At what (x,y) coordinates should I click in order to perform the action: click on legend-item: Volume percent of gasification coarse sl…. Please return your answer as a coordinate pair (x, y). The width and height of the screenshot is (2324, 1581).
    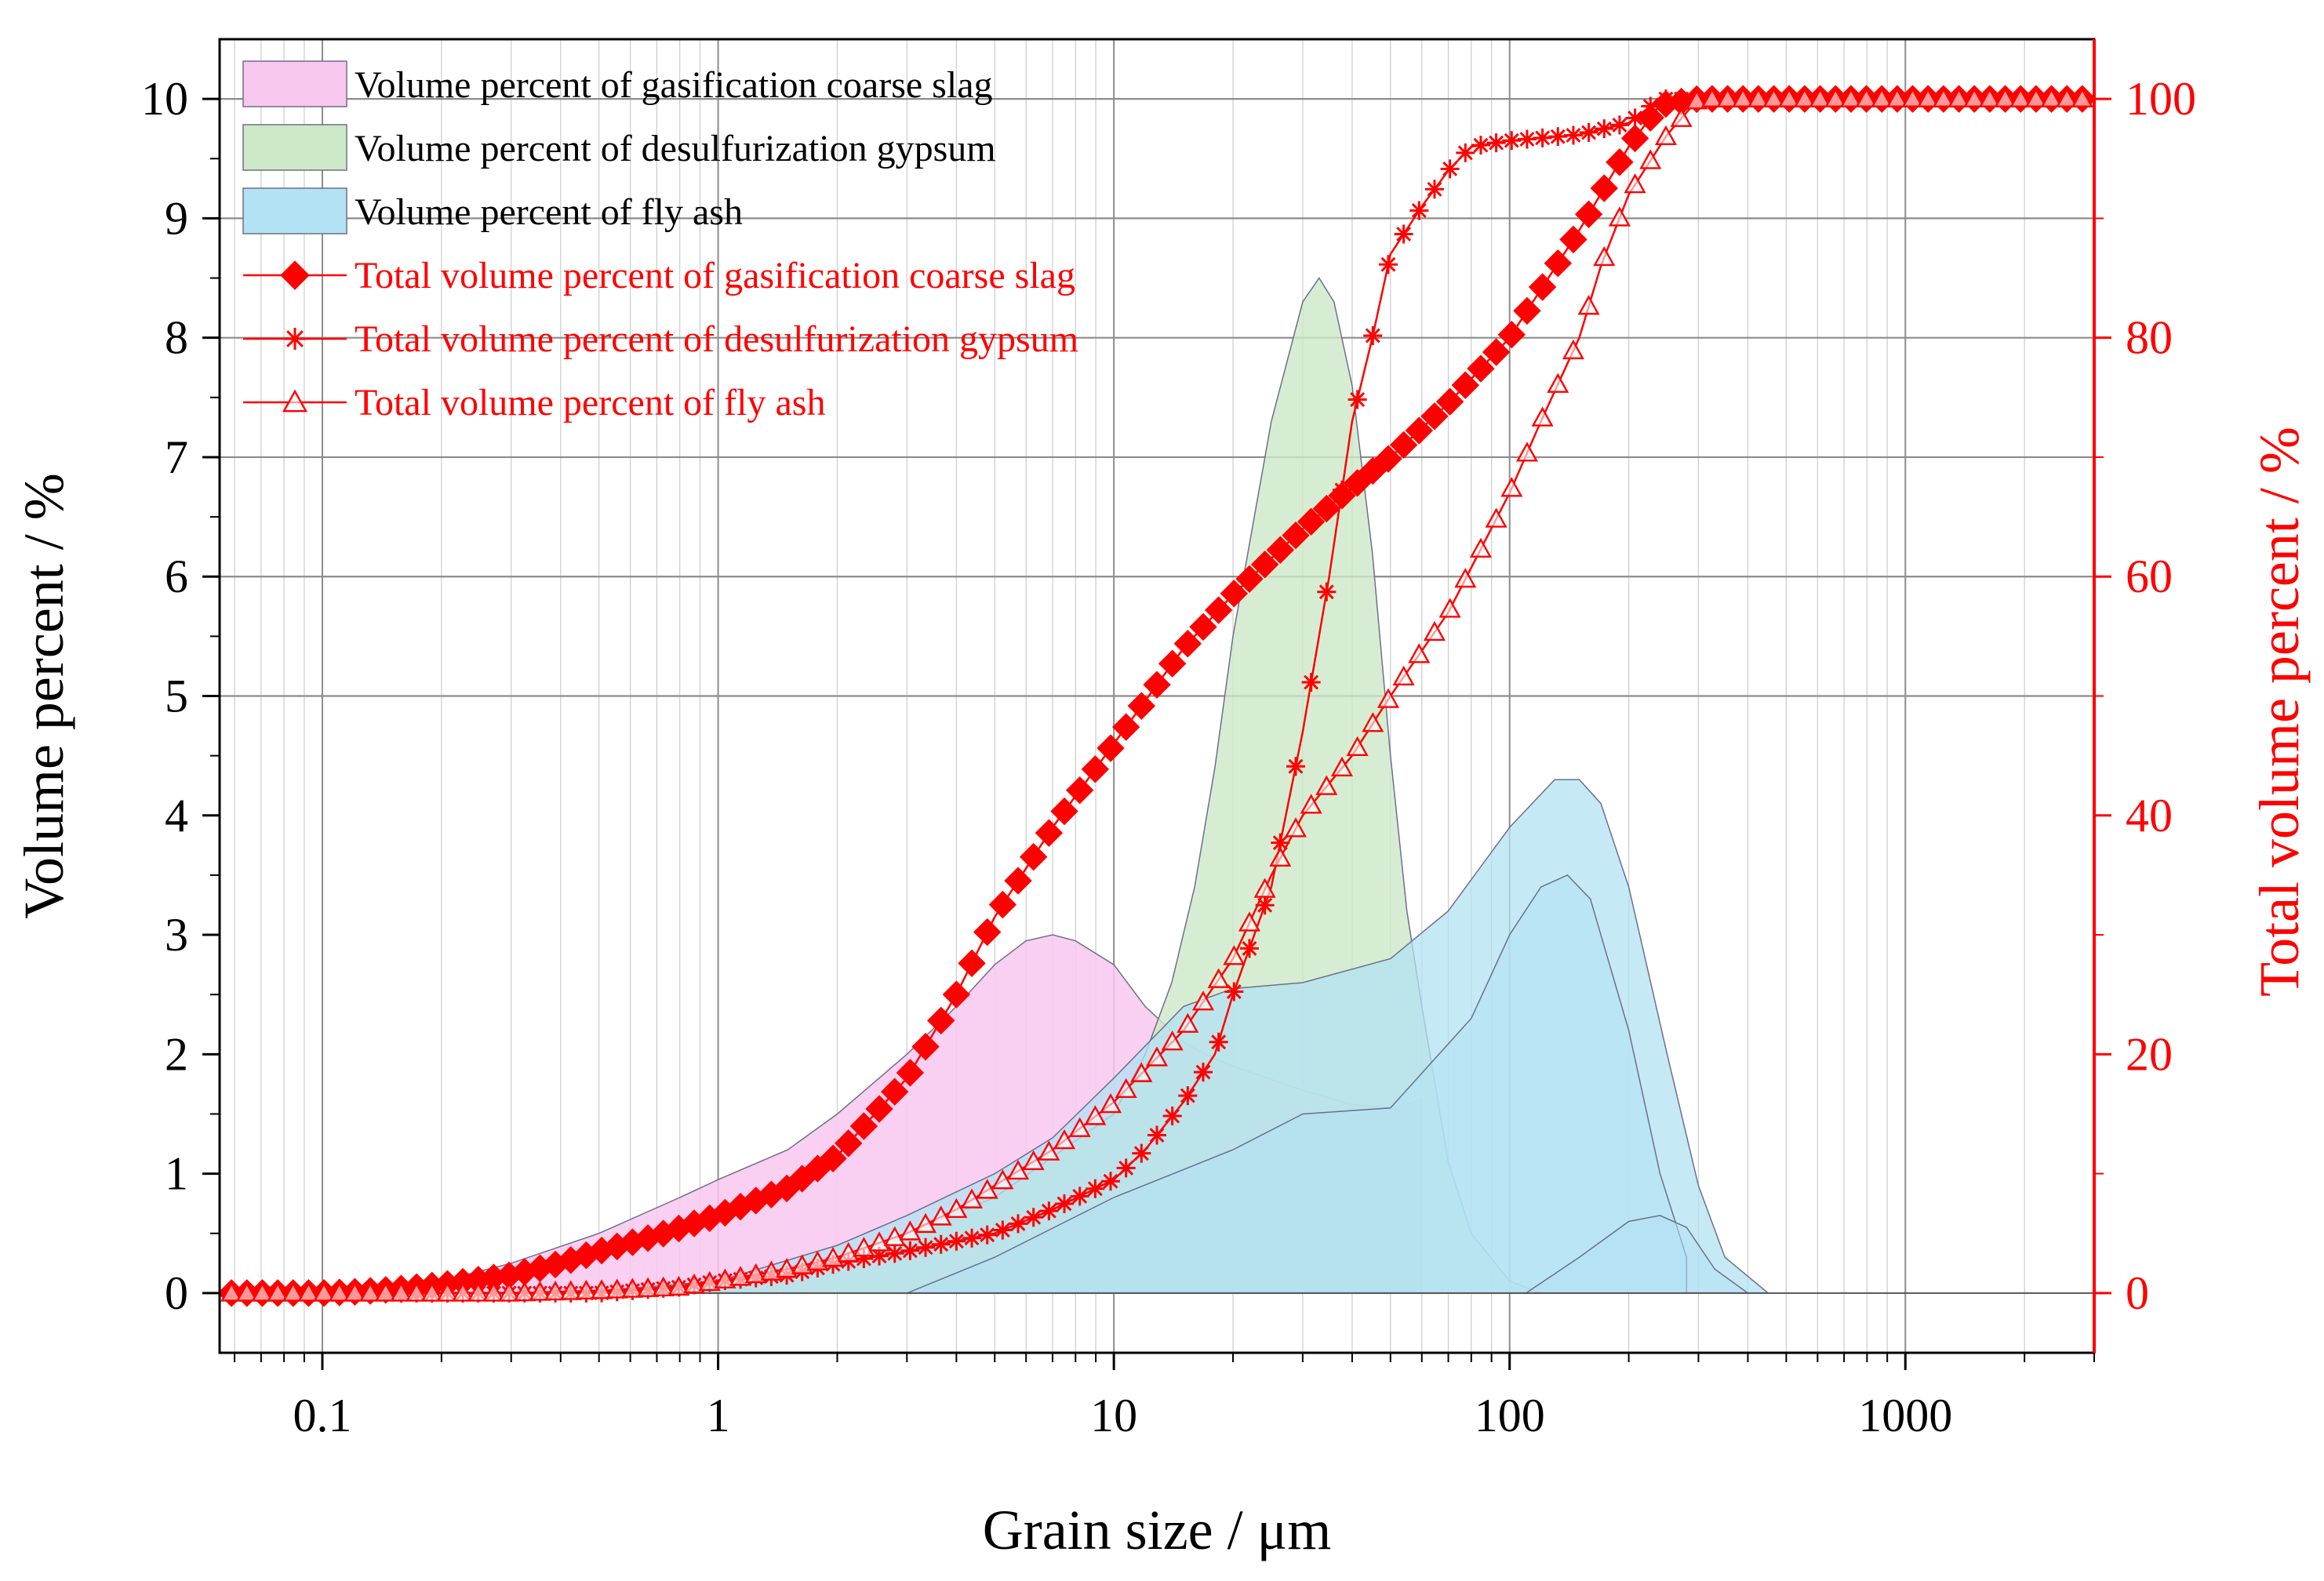
    Looking at the image, I should click on (617, 83).